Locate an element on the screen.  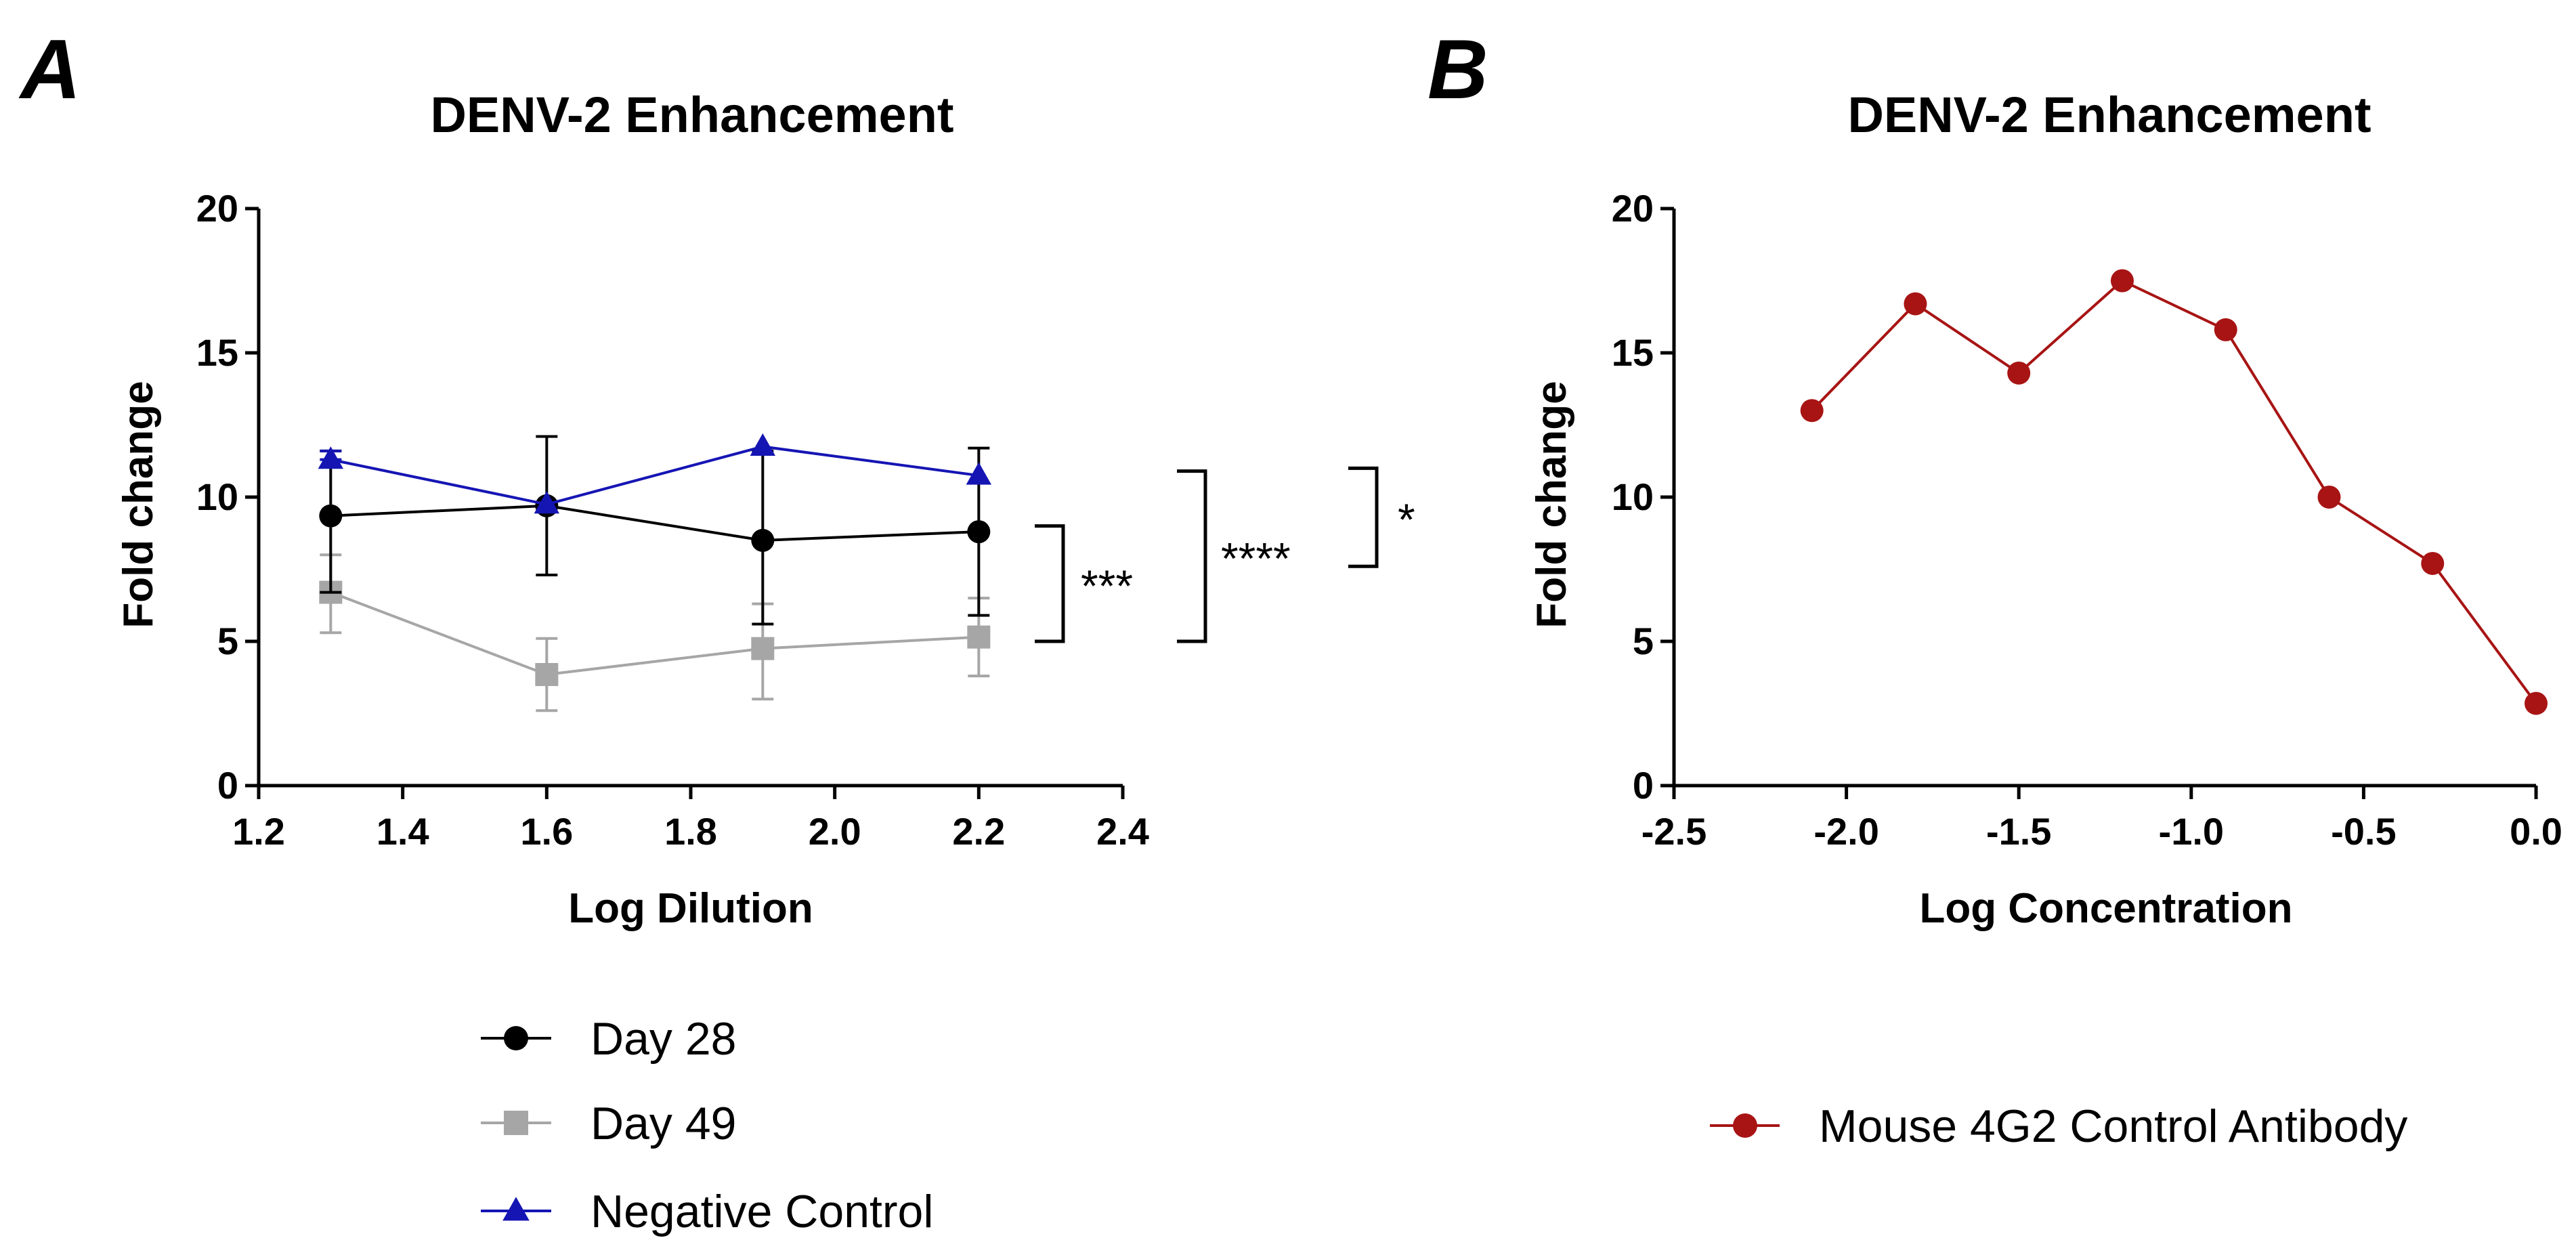
legend-label: Day 28 is located at coordinates (663, 1039).